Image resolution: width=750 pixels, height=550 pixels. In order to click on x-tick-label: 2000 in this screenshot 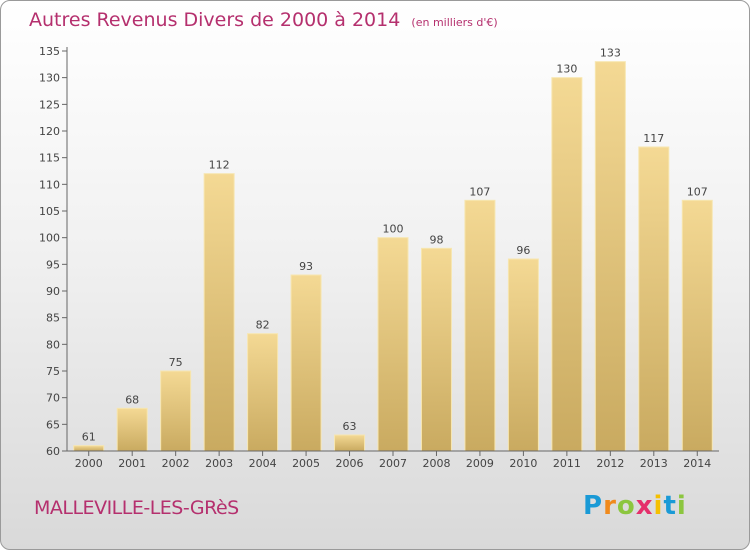, I will do `click(89, 463)`.